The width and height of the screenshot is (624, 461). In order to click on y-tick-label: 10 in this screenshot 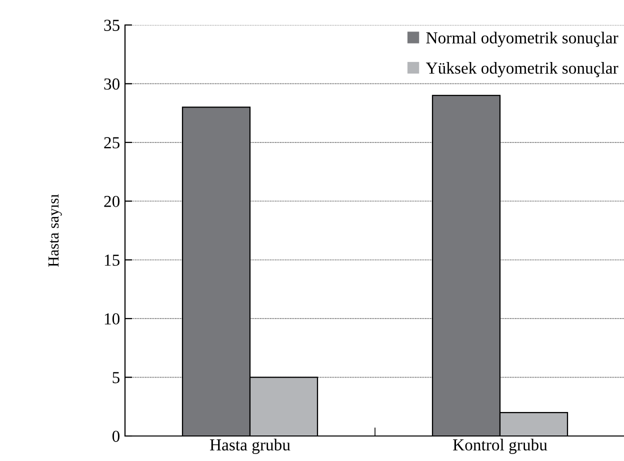, I will do `click(112, 319)`.